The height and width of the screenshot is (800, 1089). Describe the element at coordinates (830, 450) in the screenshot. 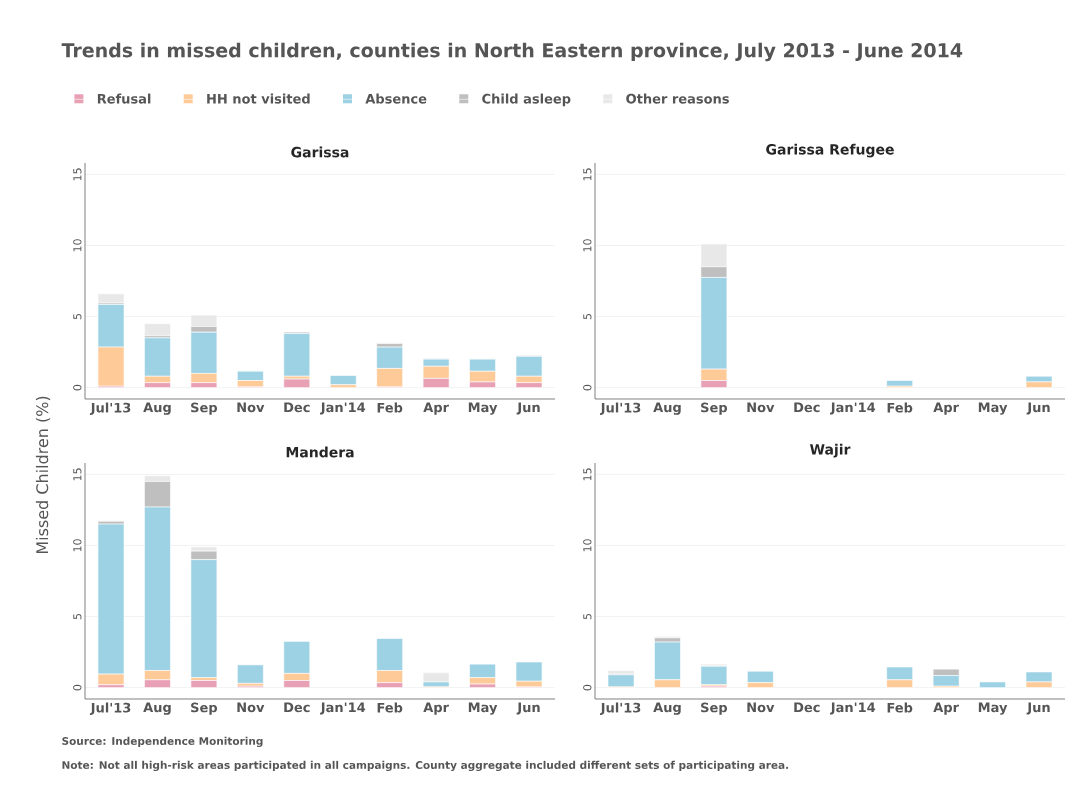

I see `chart-subtitle: Wajir` at that location.